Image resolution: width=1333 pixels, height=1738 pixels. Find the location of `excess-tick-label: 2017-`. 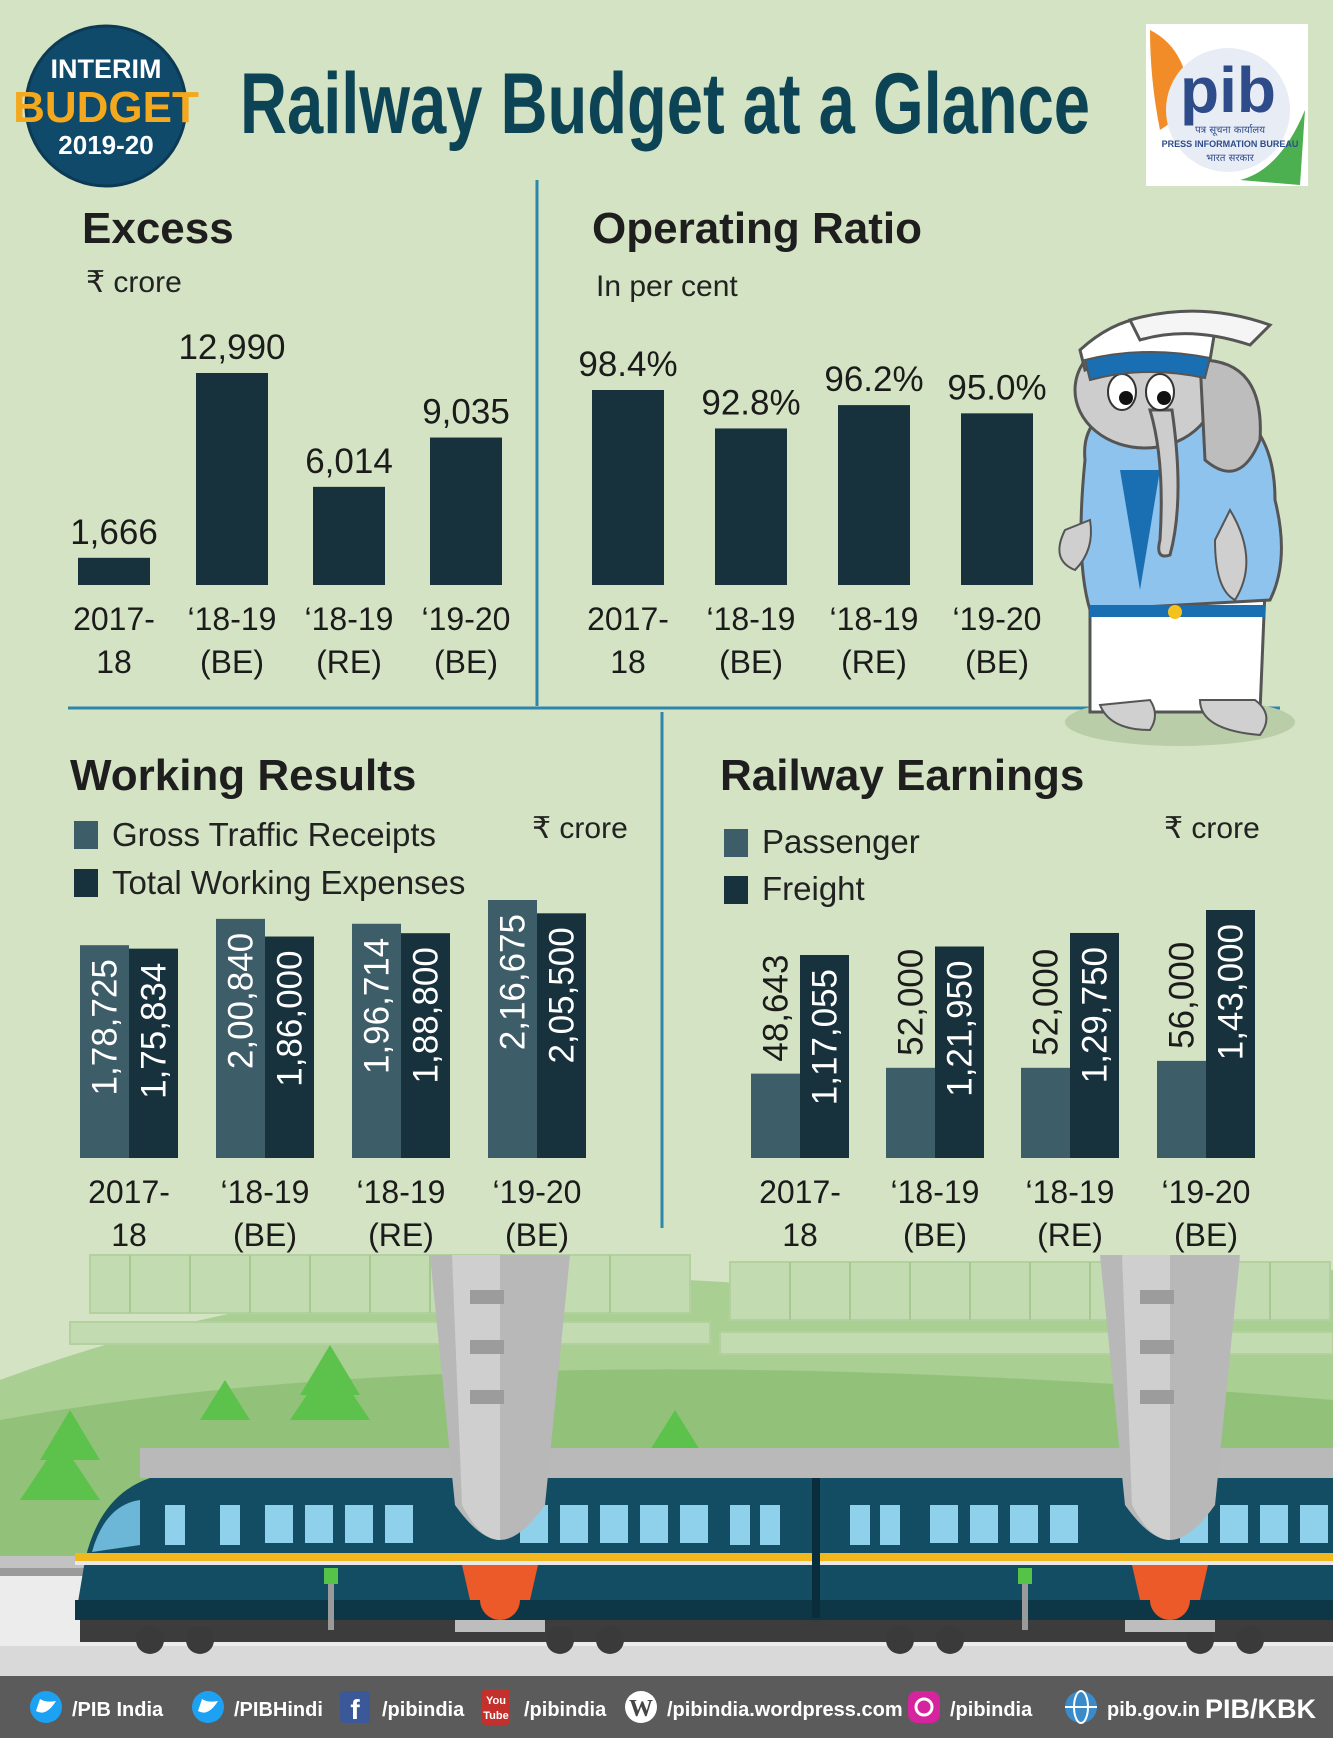

excess-tick-label: 2017- is located at coordinates (114, 619).